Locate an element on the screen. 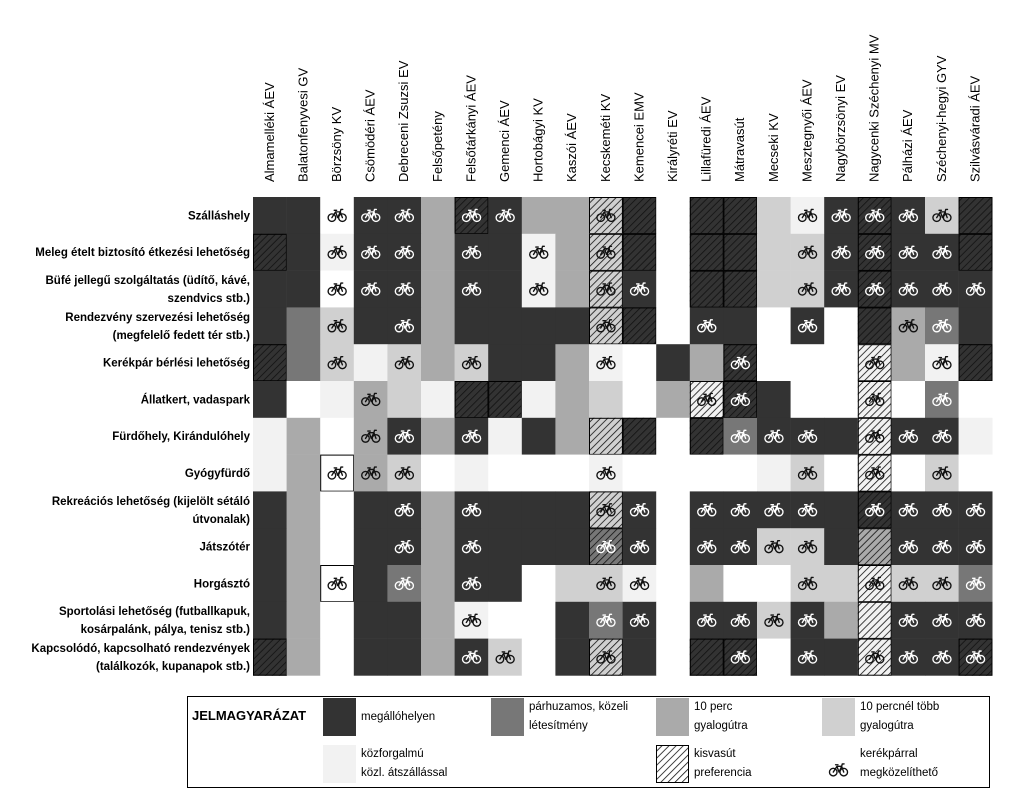 The height and width of the screenshot is (796, 1023). column-label: Mátravasút is located at coordinates (739, 149).